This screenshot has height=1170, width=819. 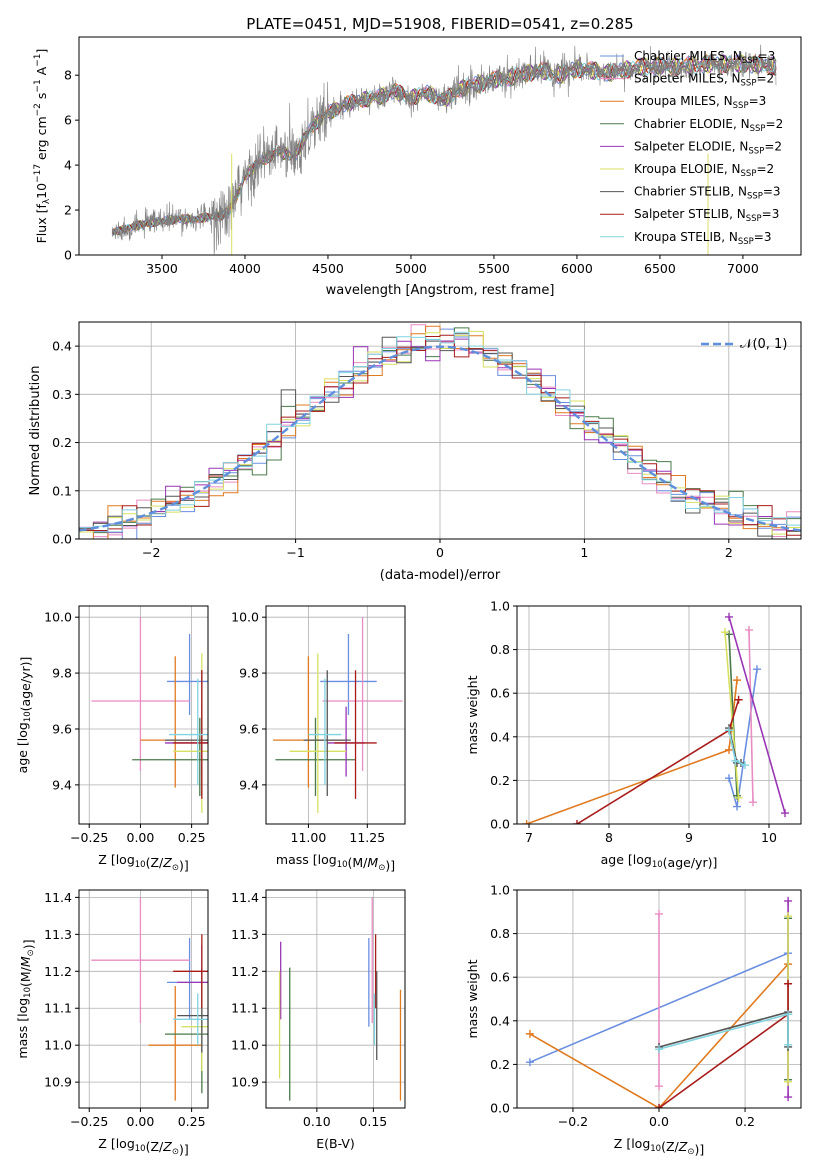 I want to click on observed-spectrum, so click(x=444, y=149).